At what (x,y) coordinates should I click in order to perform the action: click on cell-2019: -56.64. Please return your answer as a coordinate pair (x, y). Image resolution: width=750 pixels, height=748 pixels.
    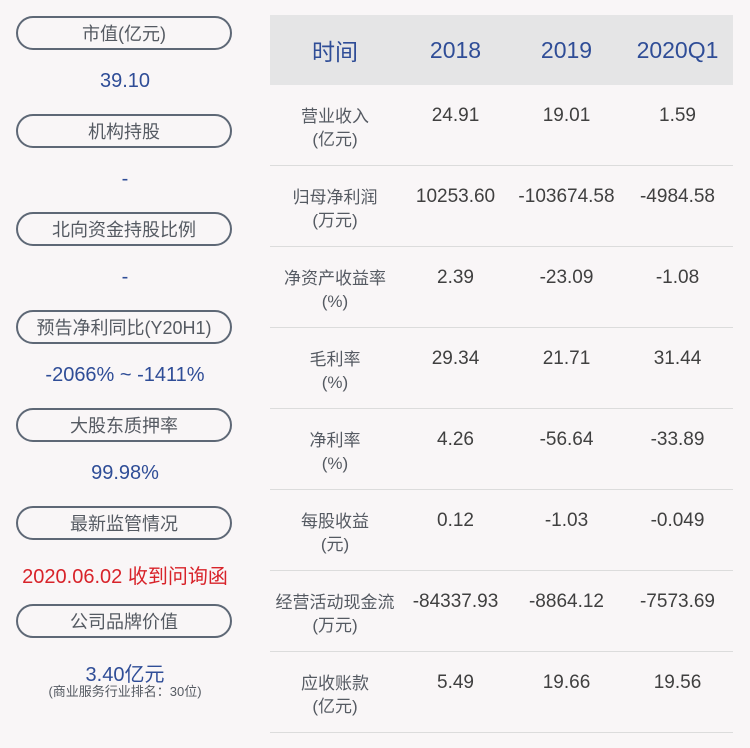
    Looking at the image, I should click on (566, 439).